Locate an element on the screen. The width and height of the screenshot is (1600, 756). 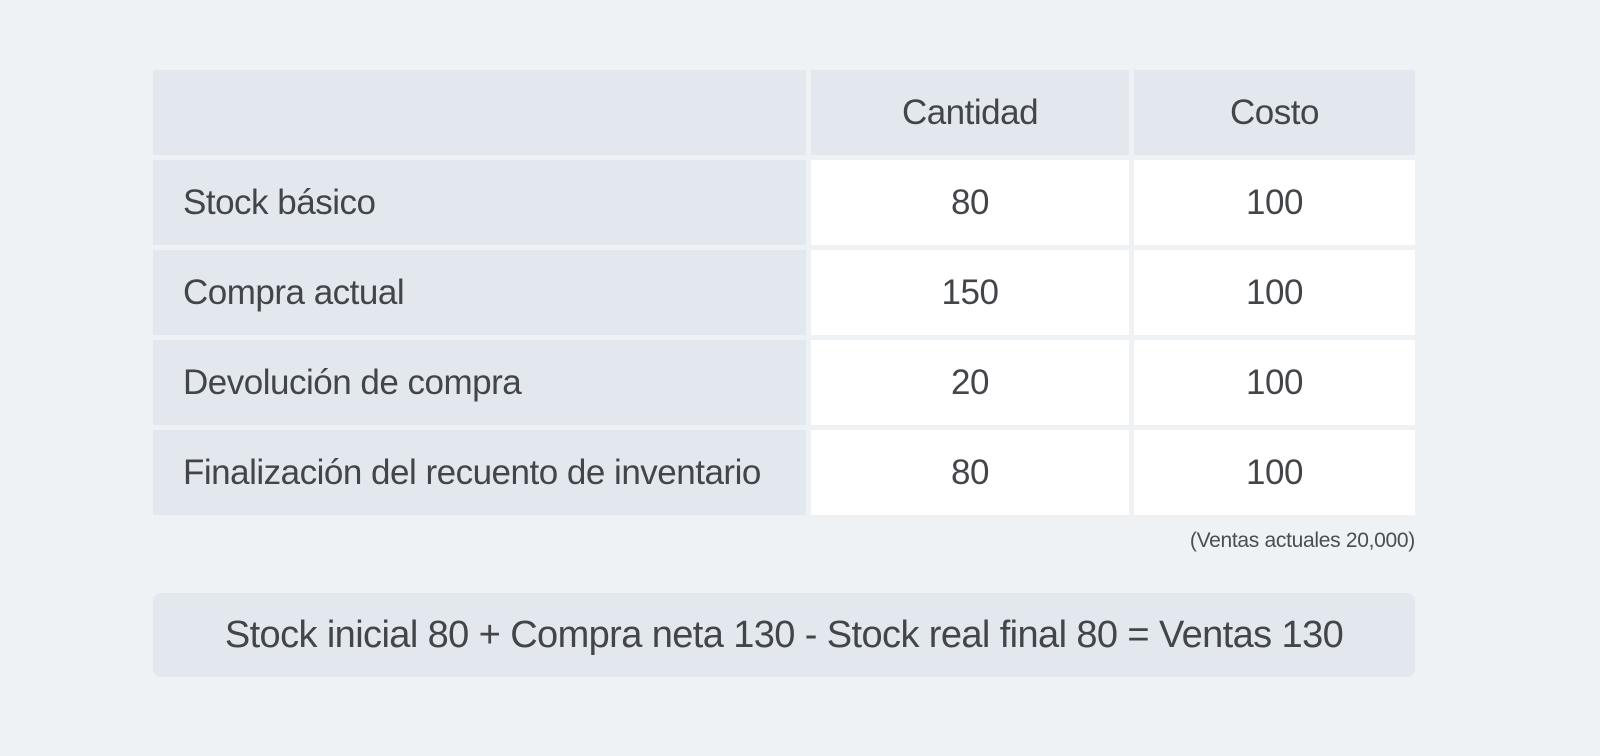
cantidad-cell: 20 is located at coordinates (970, 382).